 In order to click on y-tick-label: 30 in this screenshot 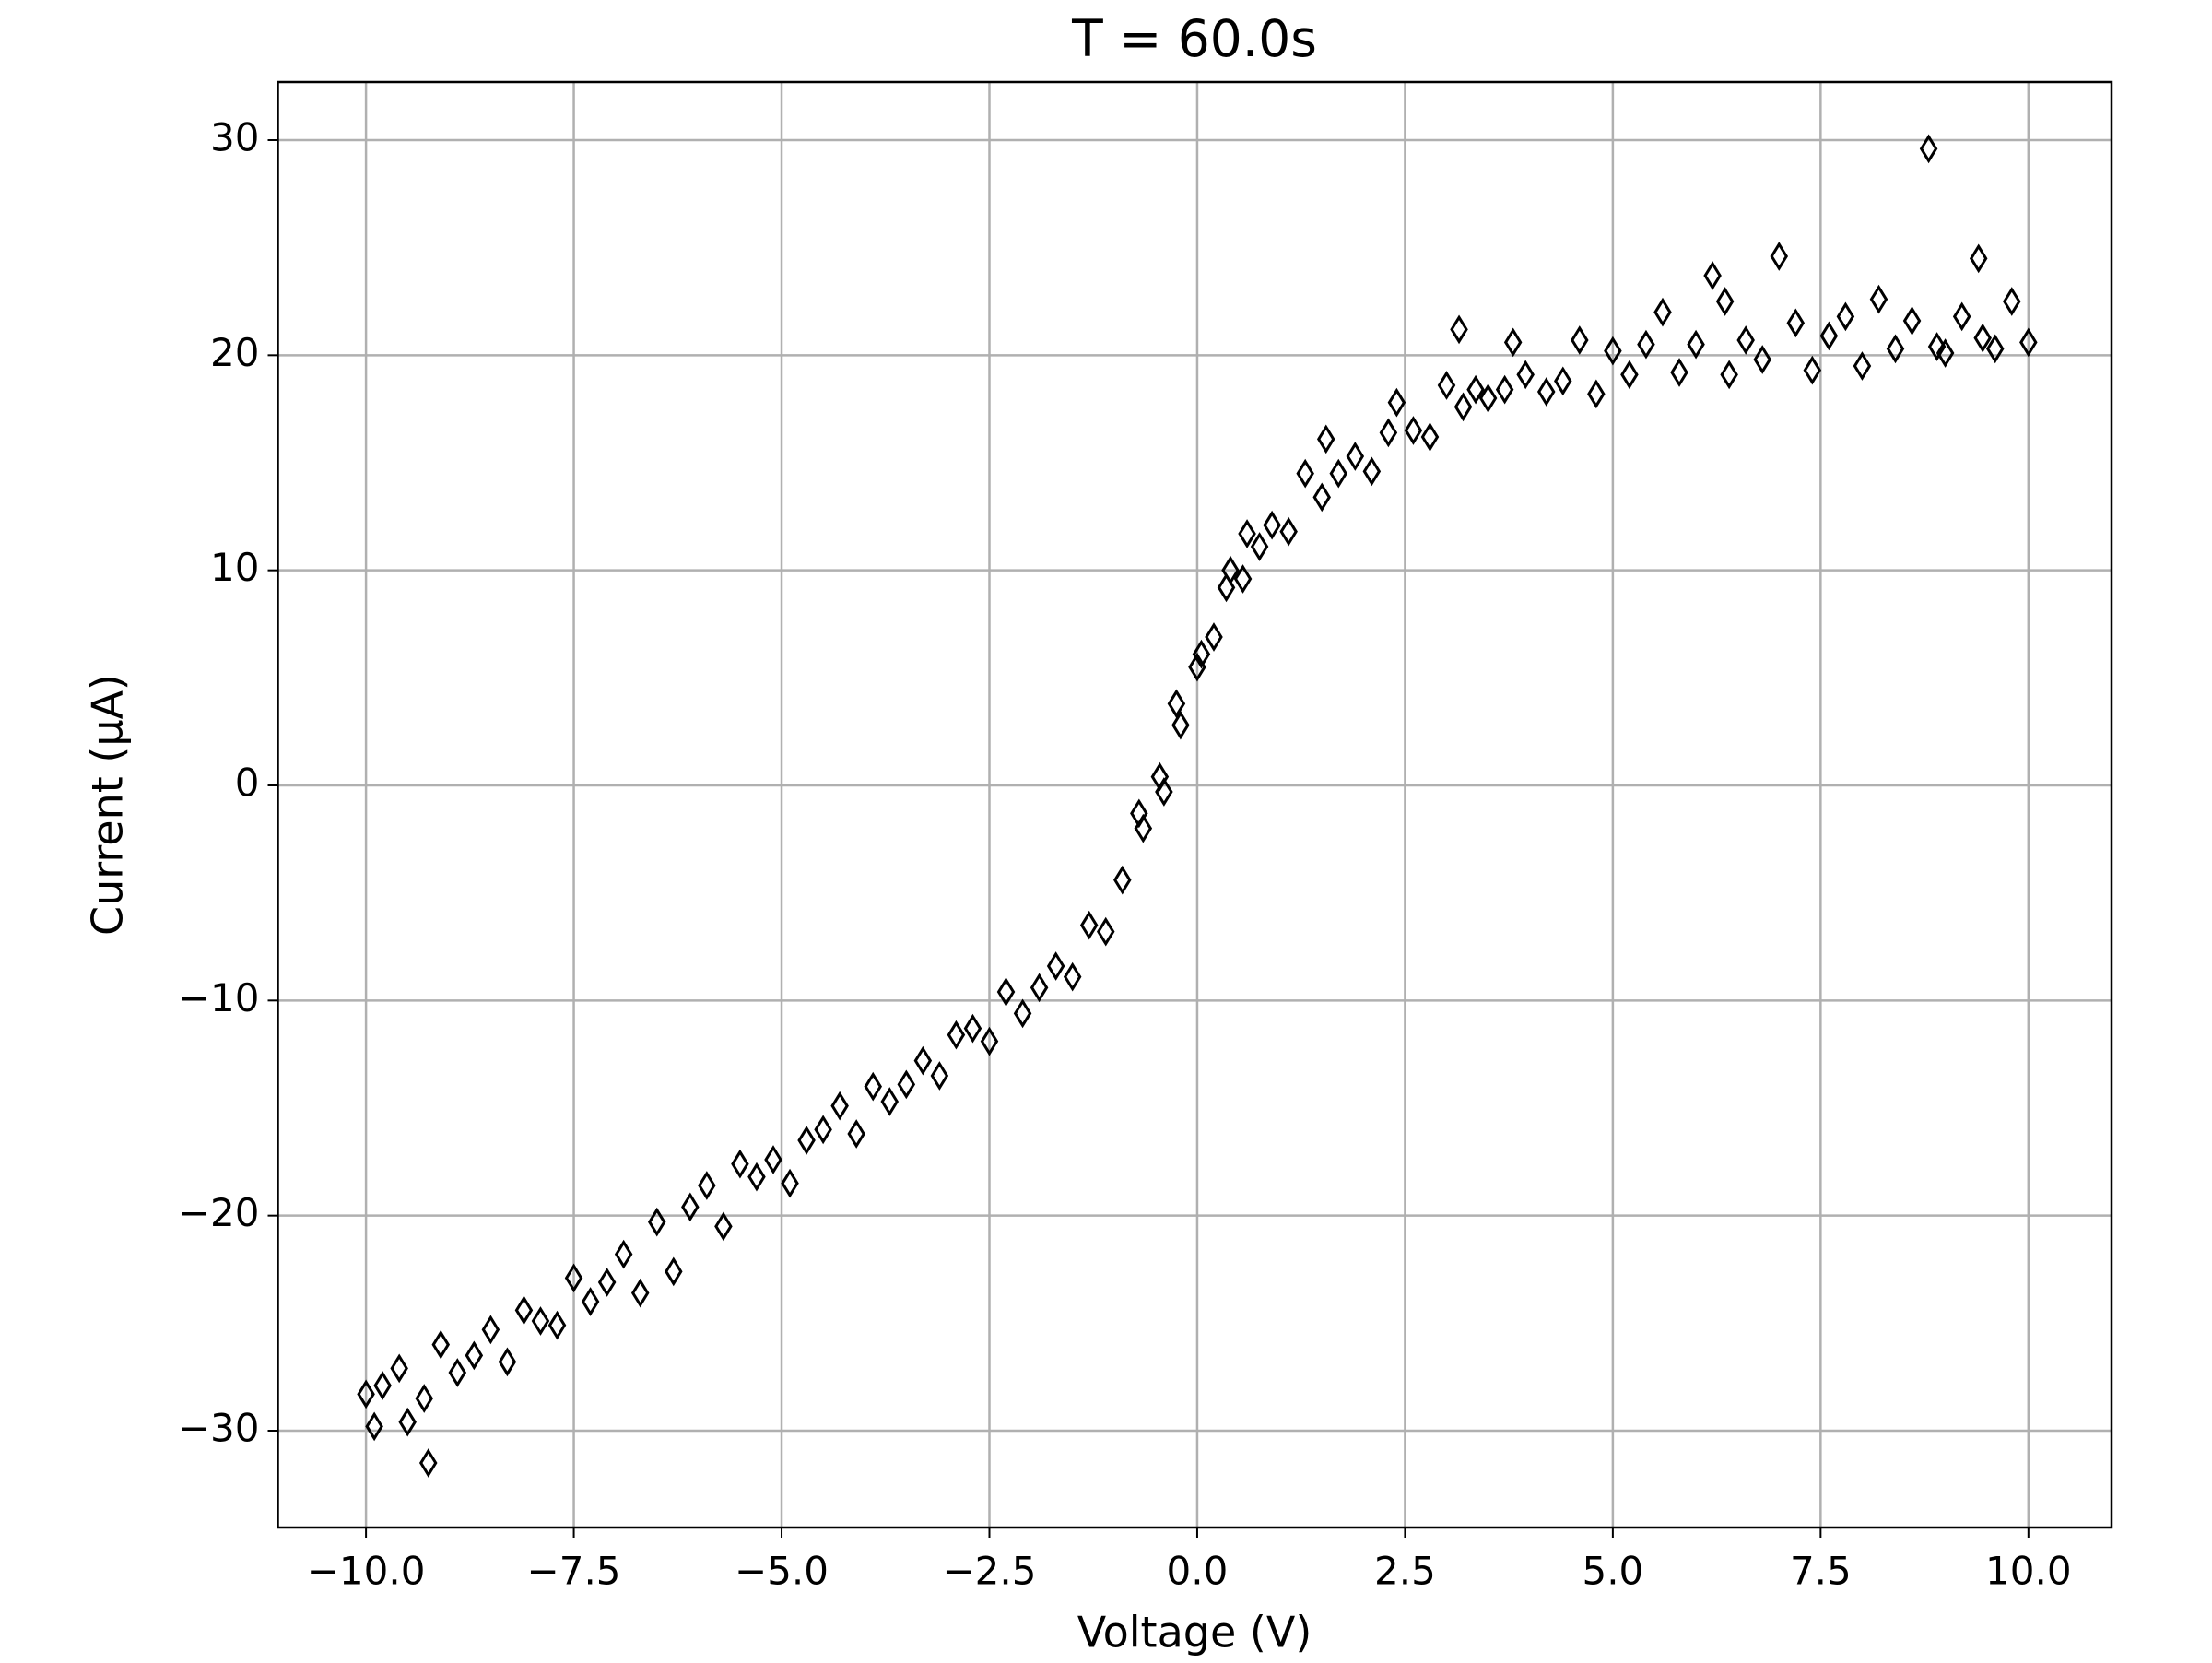, I will do `click(234, 137)`.